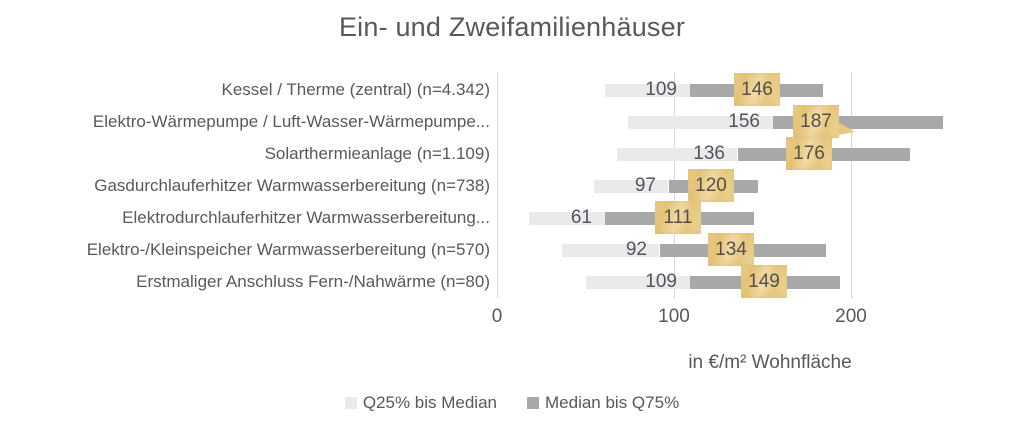 The width and height of the screenshot is (1024, 432). Describe the element at coordinates (645, 185) in the screenshot. I see `median-value-label: 97` at that location.